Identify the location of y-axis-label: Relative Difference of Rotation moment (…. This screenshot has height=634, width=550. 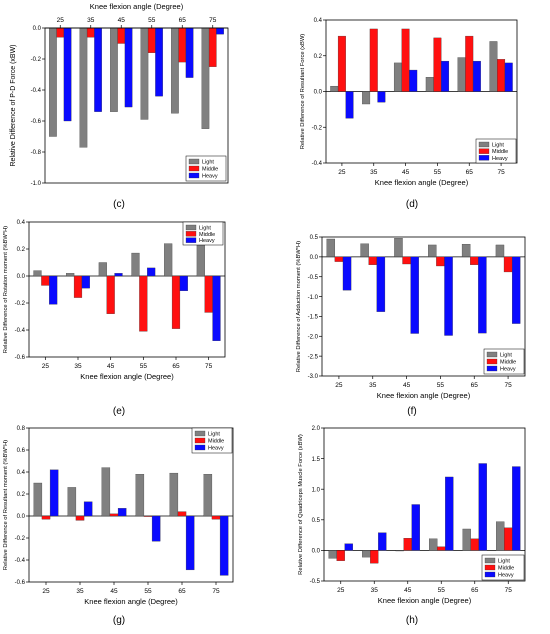
(6, 290).